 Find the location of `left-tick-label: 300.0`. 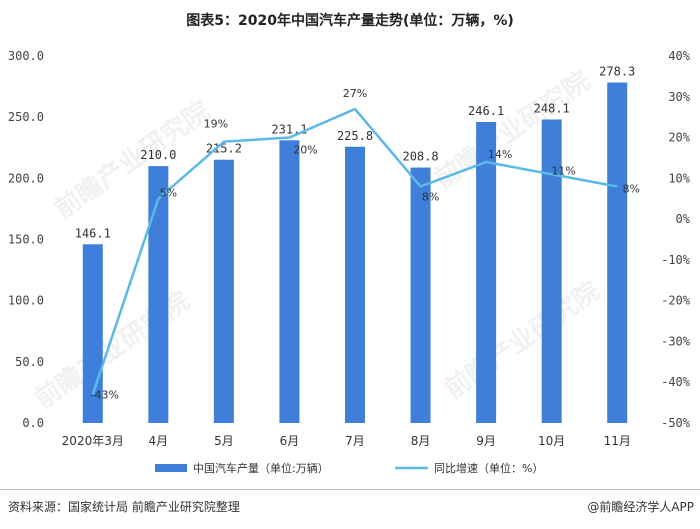

left-tick-label: 300.0 is located at coordinates (26, 56).